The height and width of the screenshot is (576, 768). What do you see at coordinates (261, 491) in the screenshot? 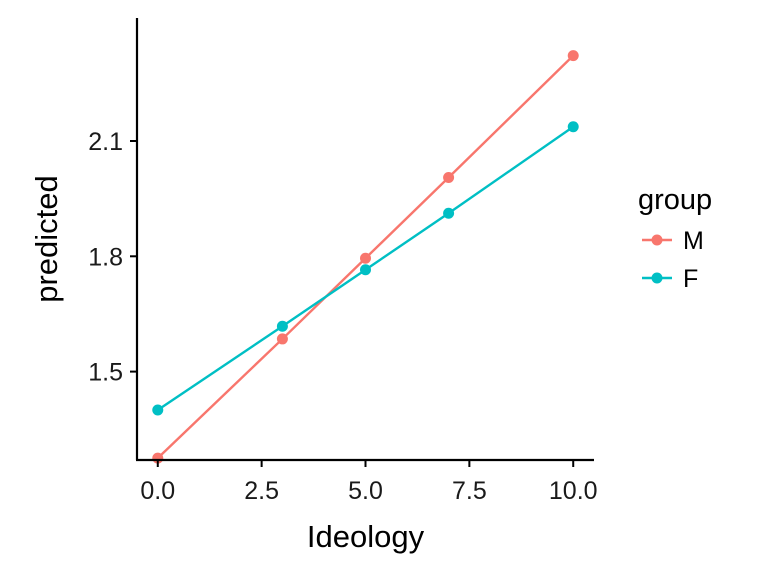
I see `x-tick-label: 2.5` at bounding box center [261, 491].